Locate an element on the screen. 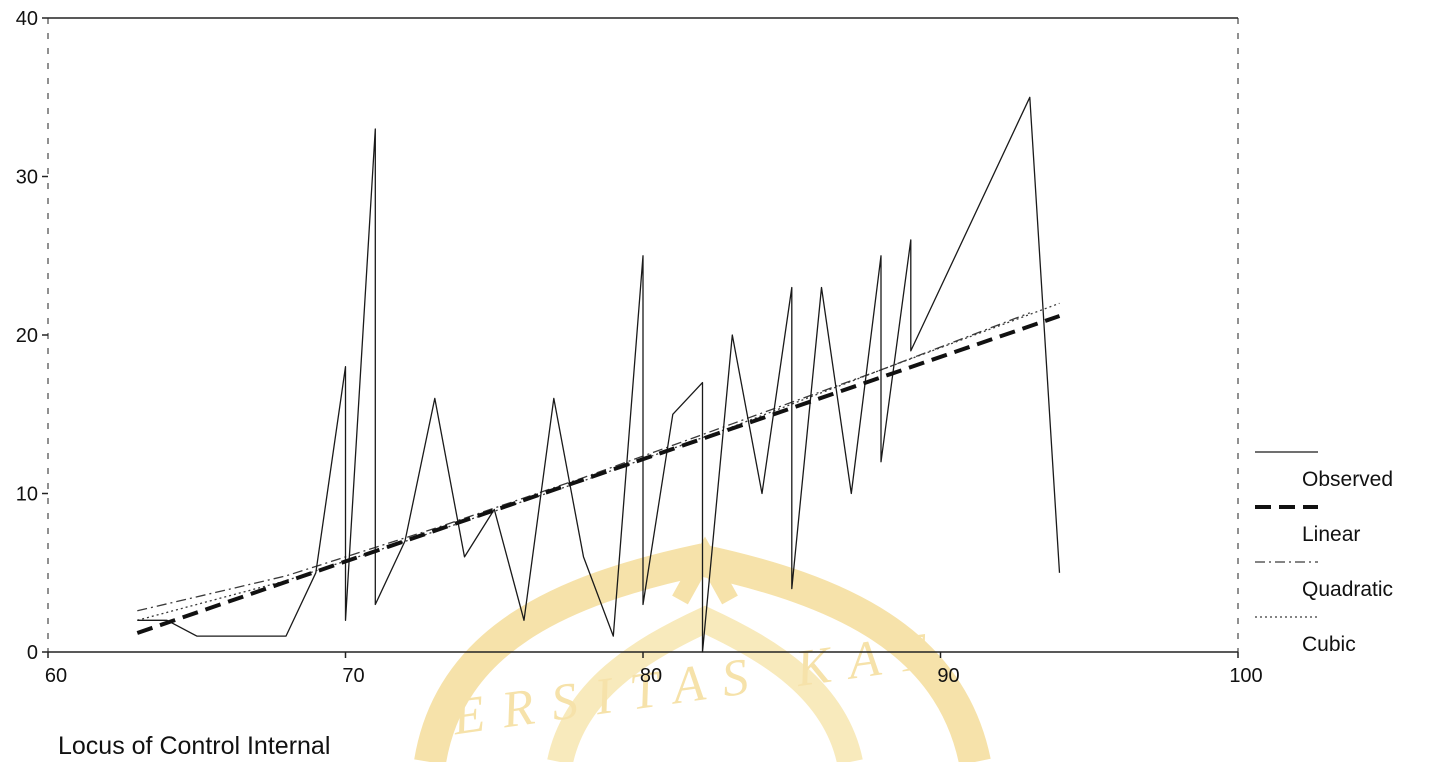 The image size is (1437, 762). legend-label-quadratic: Quadratic is located at coordinates (1347, 589).